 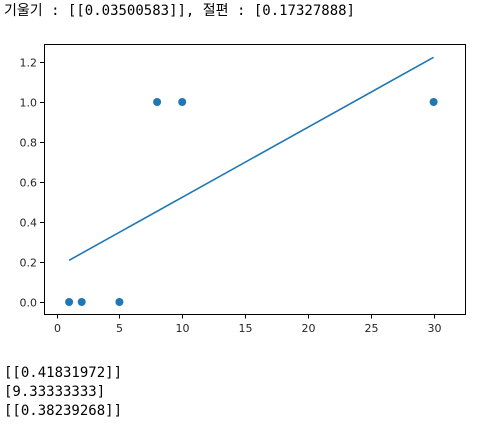 I want to click on x-tick-label: 20, so click(x=309, y=328).